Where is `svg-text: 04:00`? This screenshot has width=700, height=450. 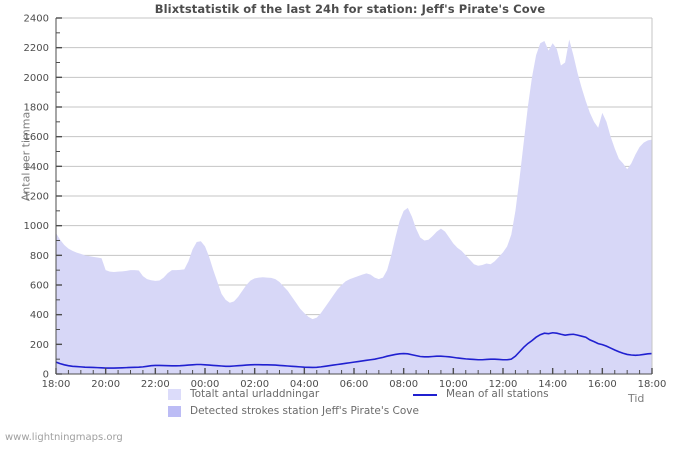 svg-text: 04:00 is located at coordinates (304, 384).